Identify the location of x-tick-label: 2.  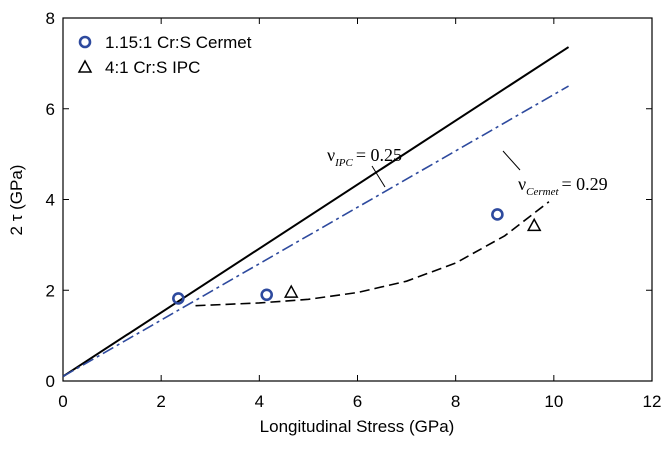
(160, 401).